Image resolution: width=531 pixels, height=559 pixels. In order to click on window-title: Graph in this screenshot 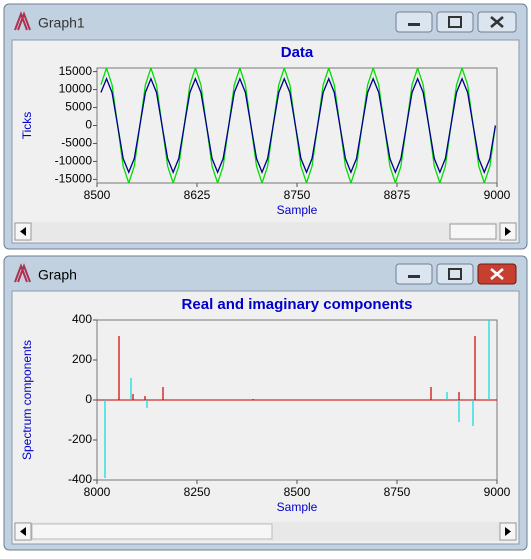, I will do `click(57, 275)`.